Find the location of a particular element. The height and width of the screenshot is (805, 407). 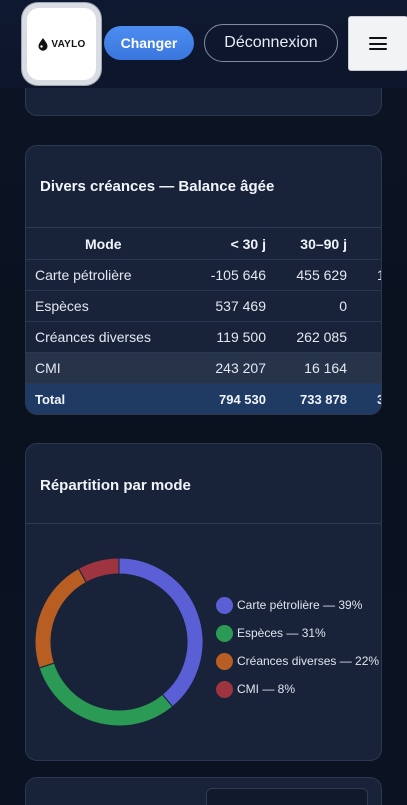

col-header-mode: Mode is located at coordinates (103, 243).